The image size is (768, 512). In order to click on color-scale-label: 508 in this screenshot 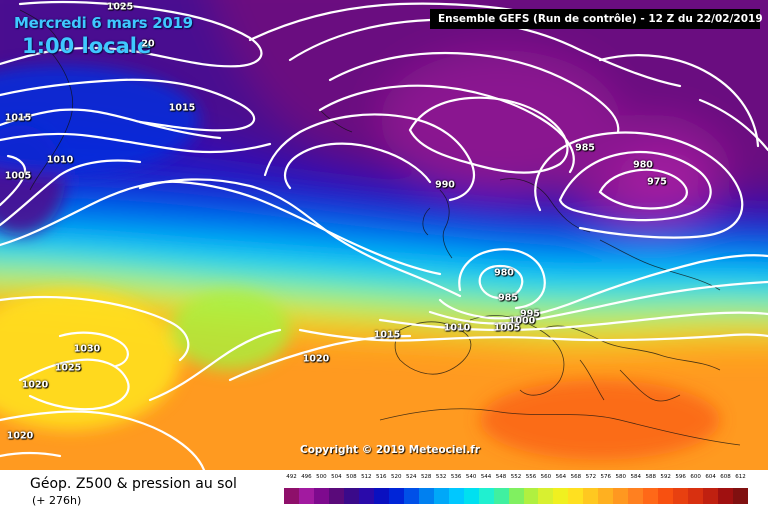, I will do `click(351, 477)`.